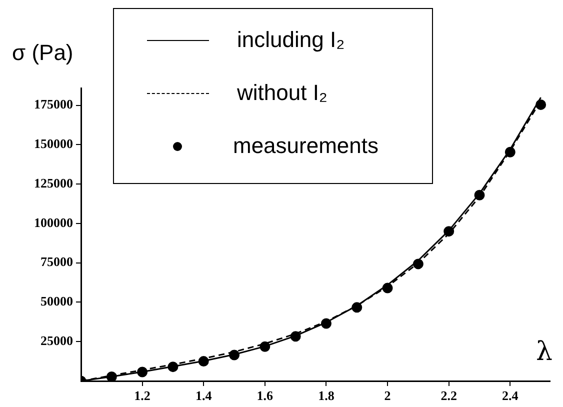 The height and width of the screenshot is (407, 563). Describe the element at coordinates (53, 182) in the screenshot. I see `y-tick-label: 125000` at that location.